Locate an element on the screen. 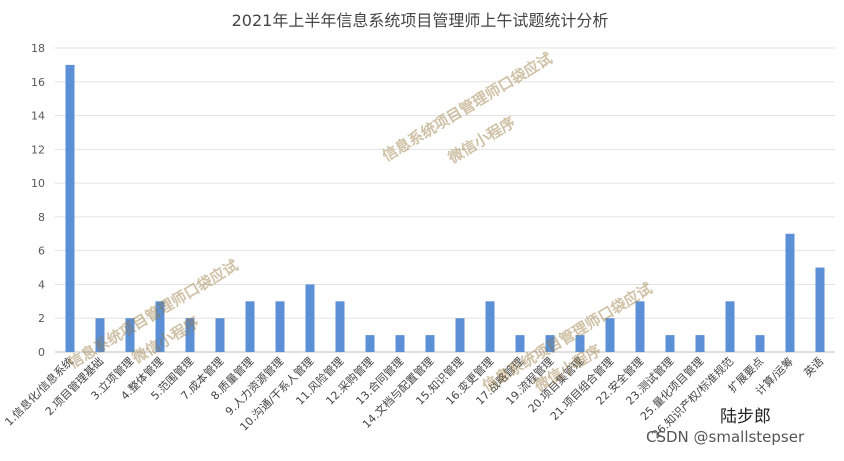 The height and width of the screenshot is (461, 844). y-tick-label: 12 is located at coordinates (38, 149).